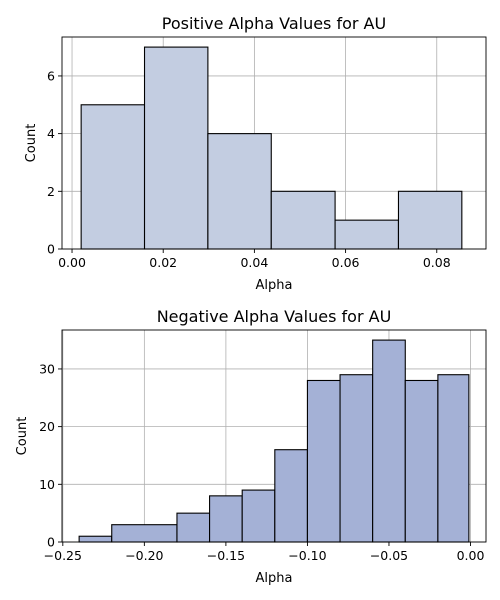  What do you see at coordinates (274, 316) in the screenshot?
I see `chart-title: Negative Alpha Values for AU` at bounding box center [274, 316].